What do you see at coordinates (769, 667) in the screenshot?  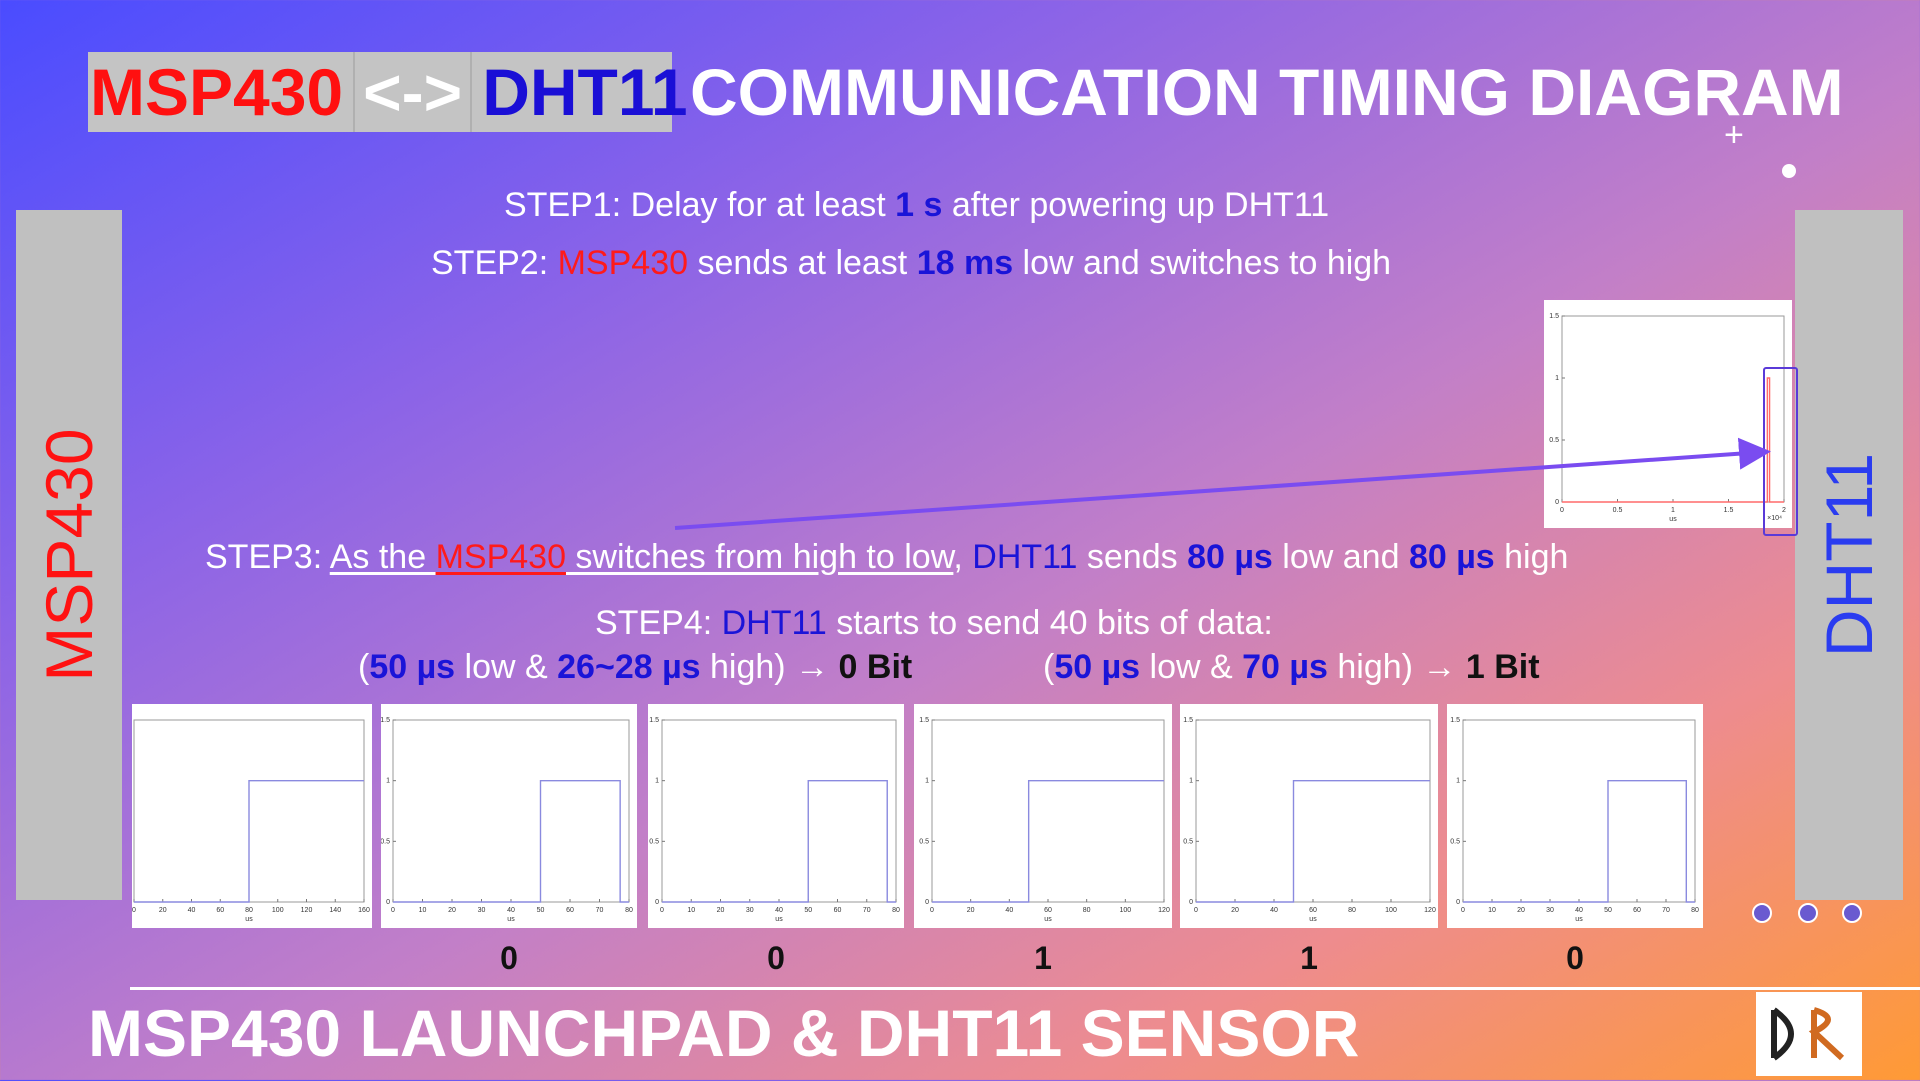 I see `bit0-part: high) →` at bounding box center [769, 667].